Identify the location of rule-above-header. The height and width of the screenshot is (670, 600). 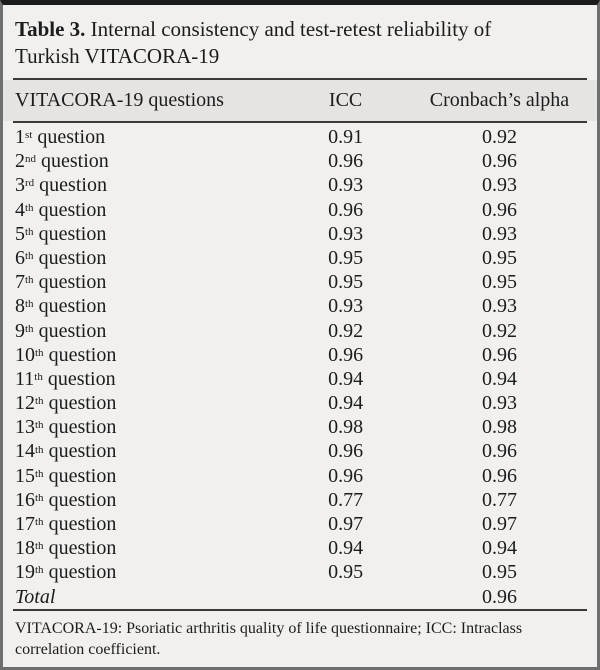
(300, 79).